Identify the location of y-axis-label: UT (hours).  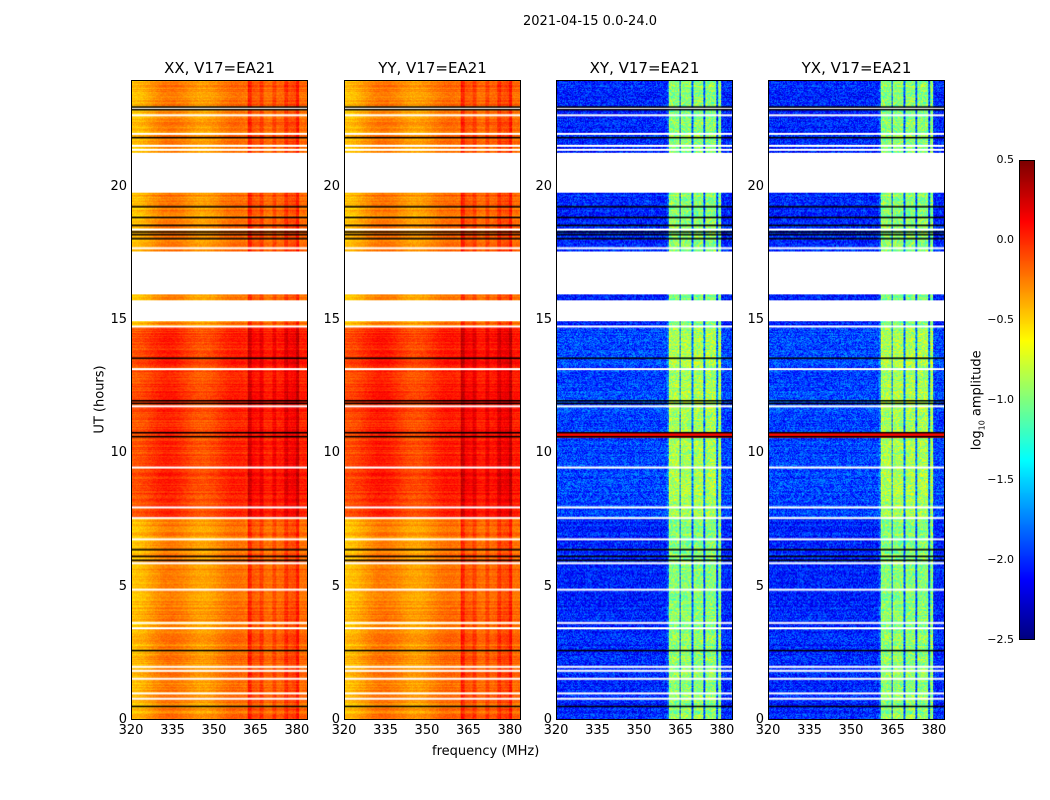
(100, 399).